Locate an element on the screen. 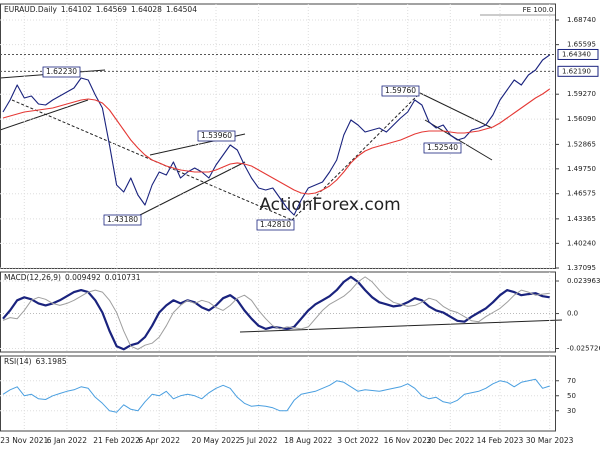  header-value: 1.64504 is located at coordinates (181, 9).